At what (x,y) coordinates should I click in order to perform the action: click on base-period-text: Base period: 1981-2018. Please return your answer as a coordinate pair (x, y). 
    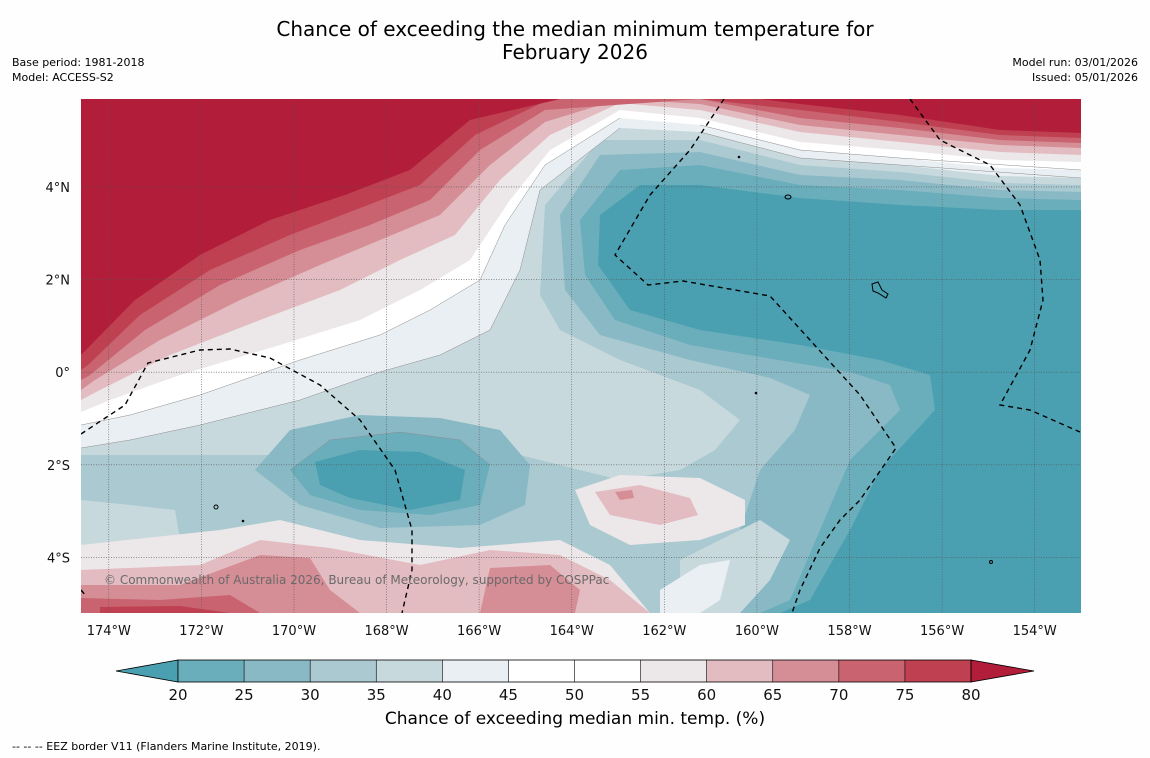
    Looking at the image, I should click on (78, 62).